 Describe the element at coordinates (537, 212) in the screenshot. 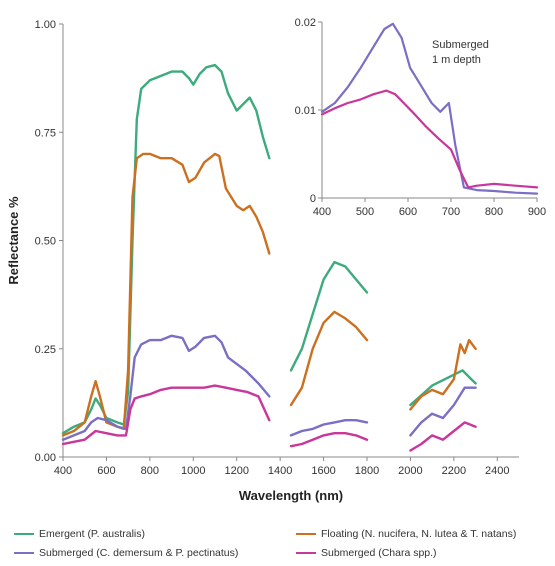

I see `inset-x-tick-label: 900` at that location.